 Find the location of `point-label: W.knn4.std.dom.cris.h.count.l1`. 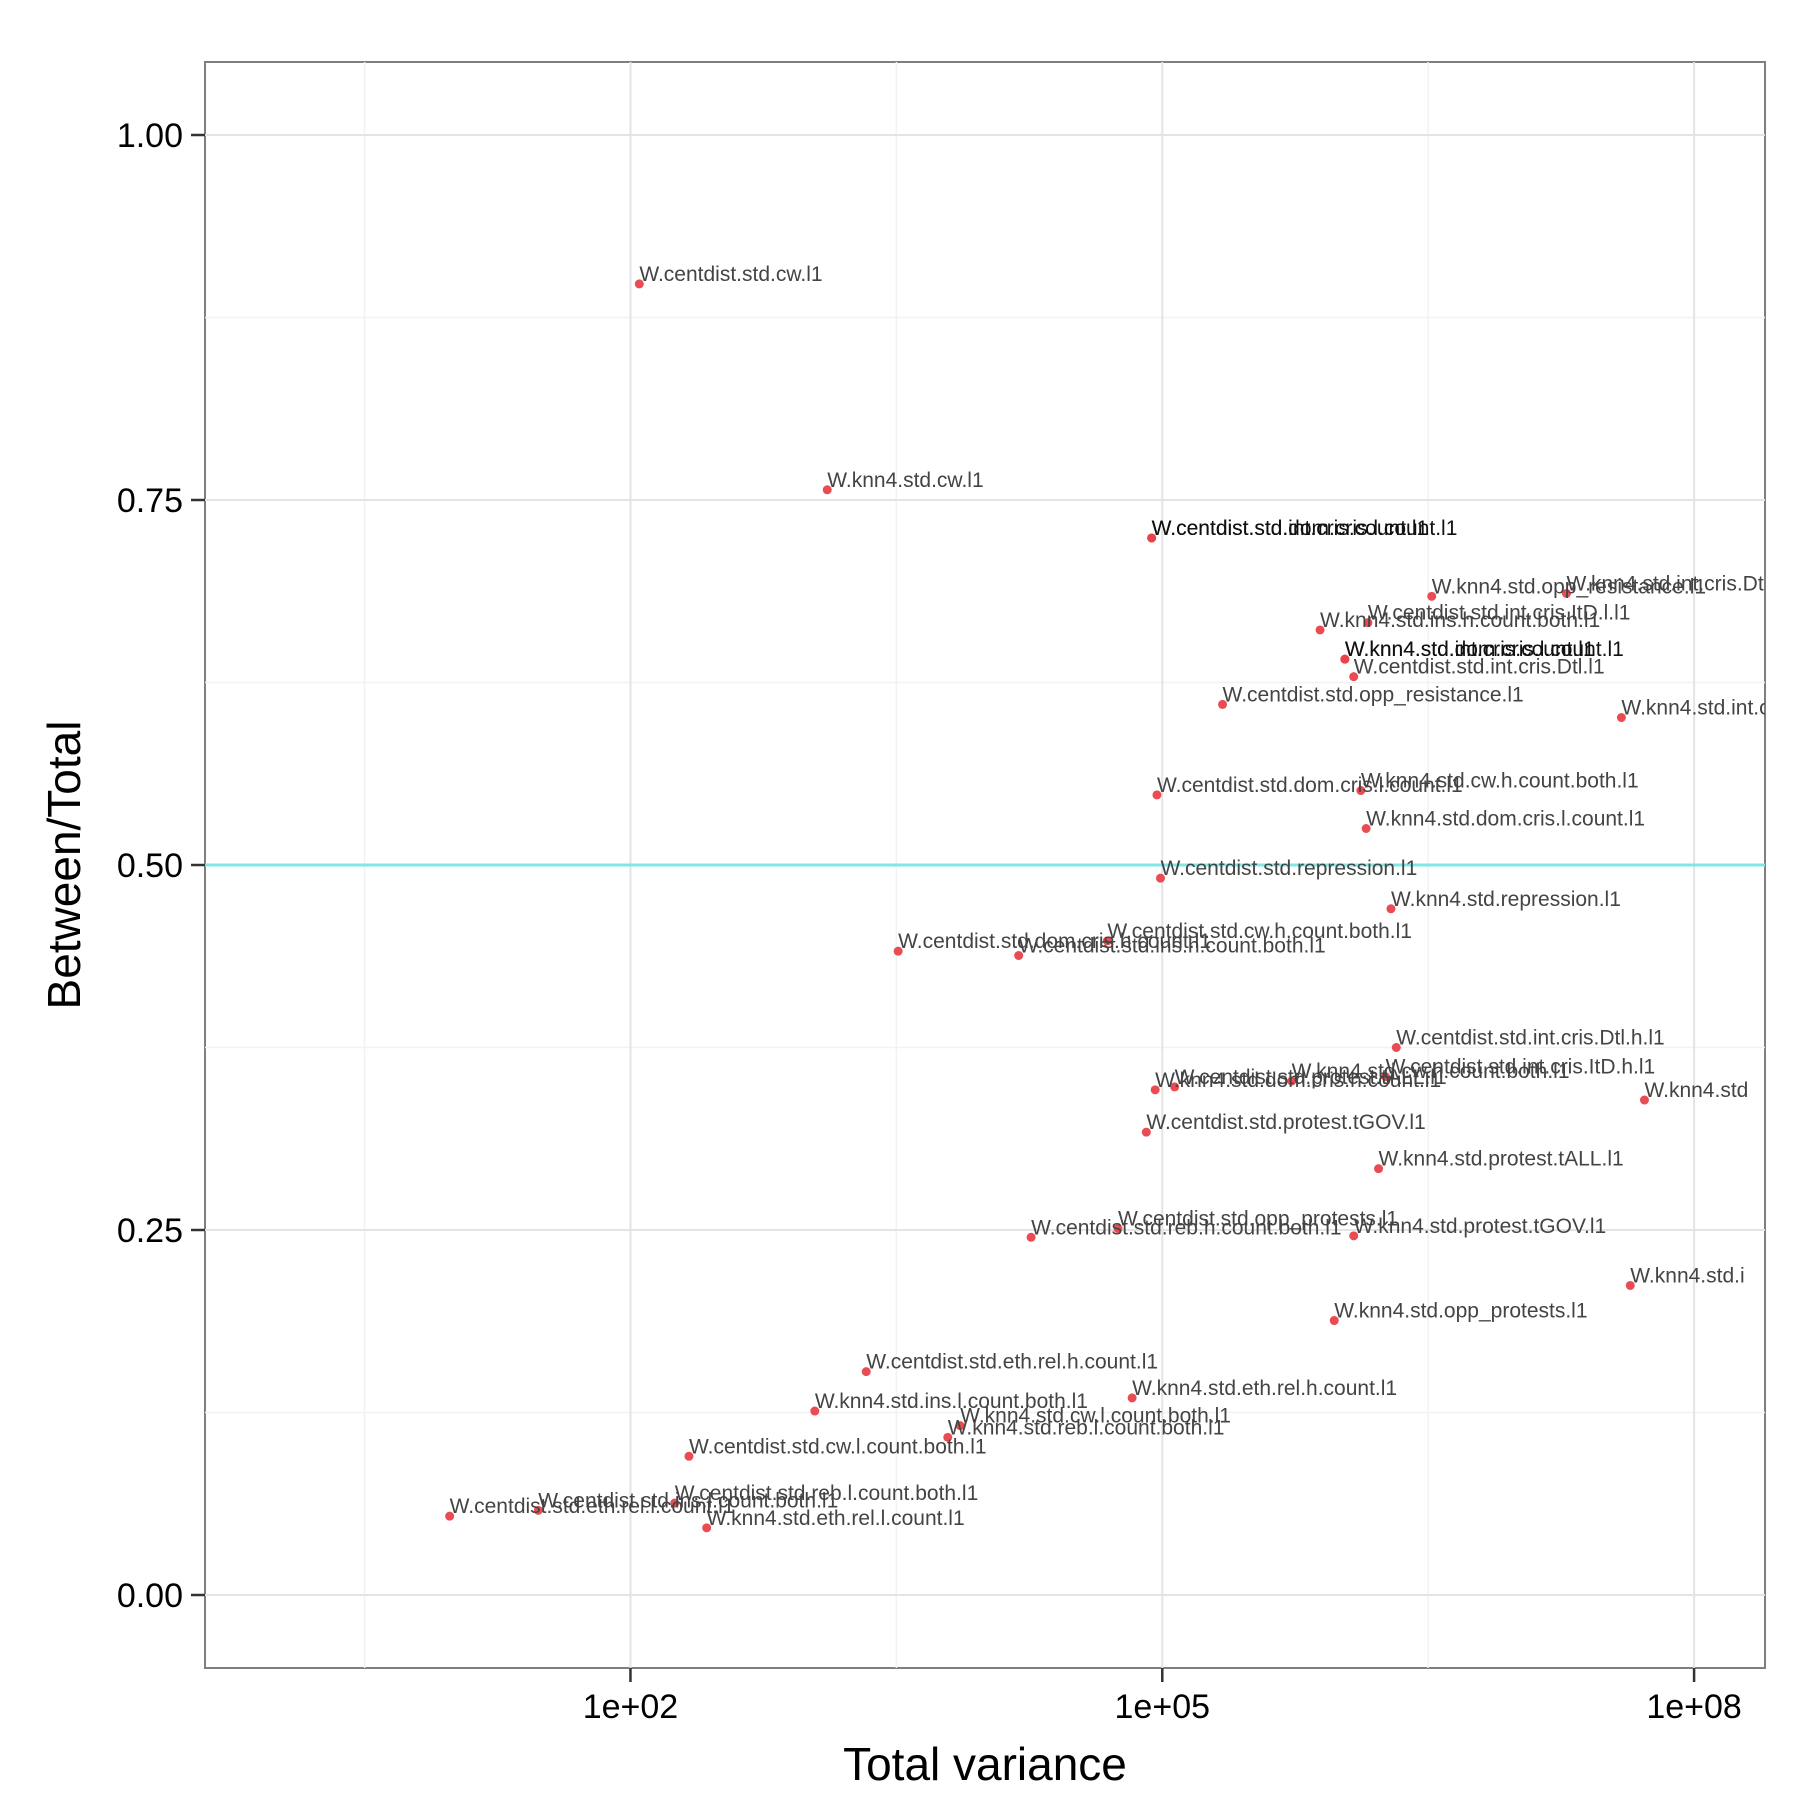

point-label: W.knn4.std.dom.cris.h.count.l1 is located at coordinates (1298, 1080).